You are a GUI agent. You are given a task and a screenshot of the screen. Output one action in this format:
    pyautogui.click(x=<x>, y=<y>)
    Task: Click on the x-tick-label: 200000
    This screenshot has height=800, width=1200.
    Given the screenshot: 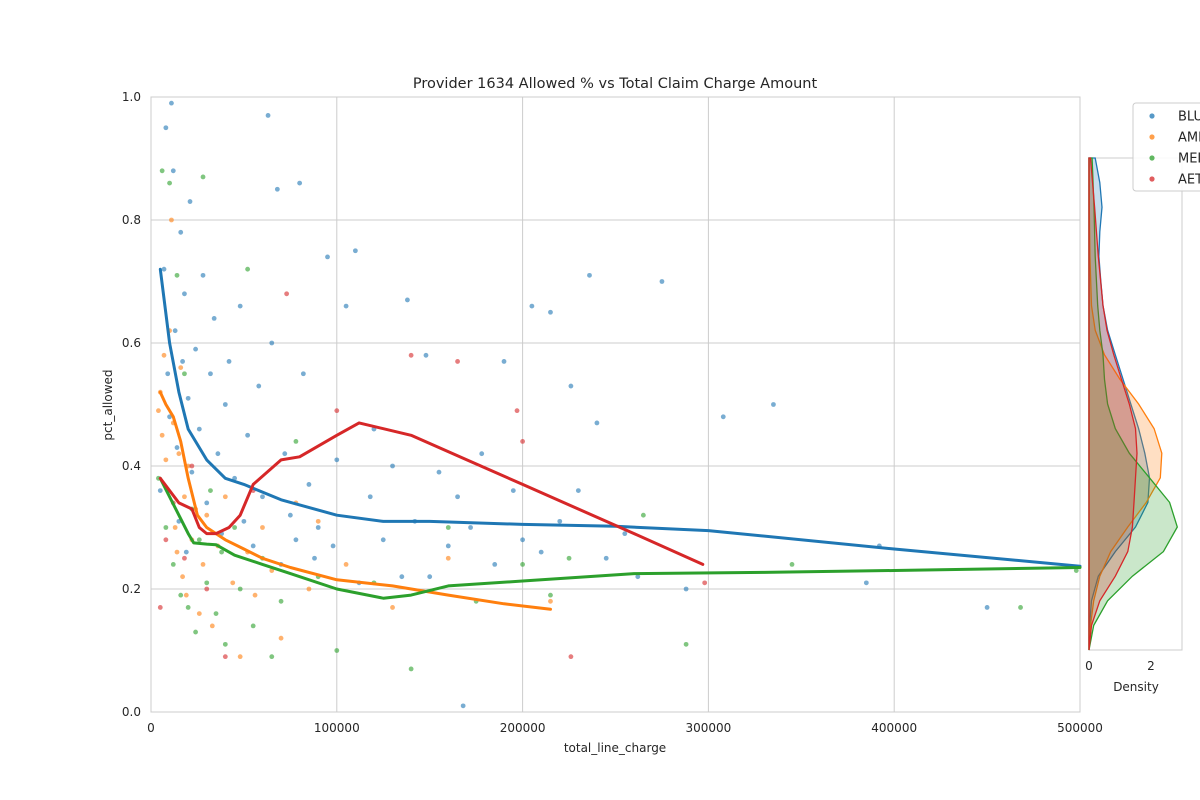 What is the action you would take?
    pyautogui.click(x=523, y=728)
    